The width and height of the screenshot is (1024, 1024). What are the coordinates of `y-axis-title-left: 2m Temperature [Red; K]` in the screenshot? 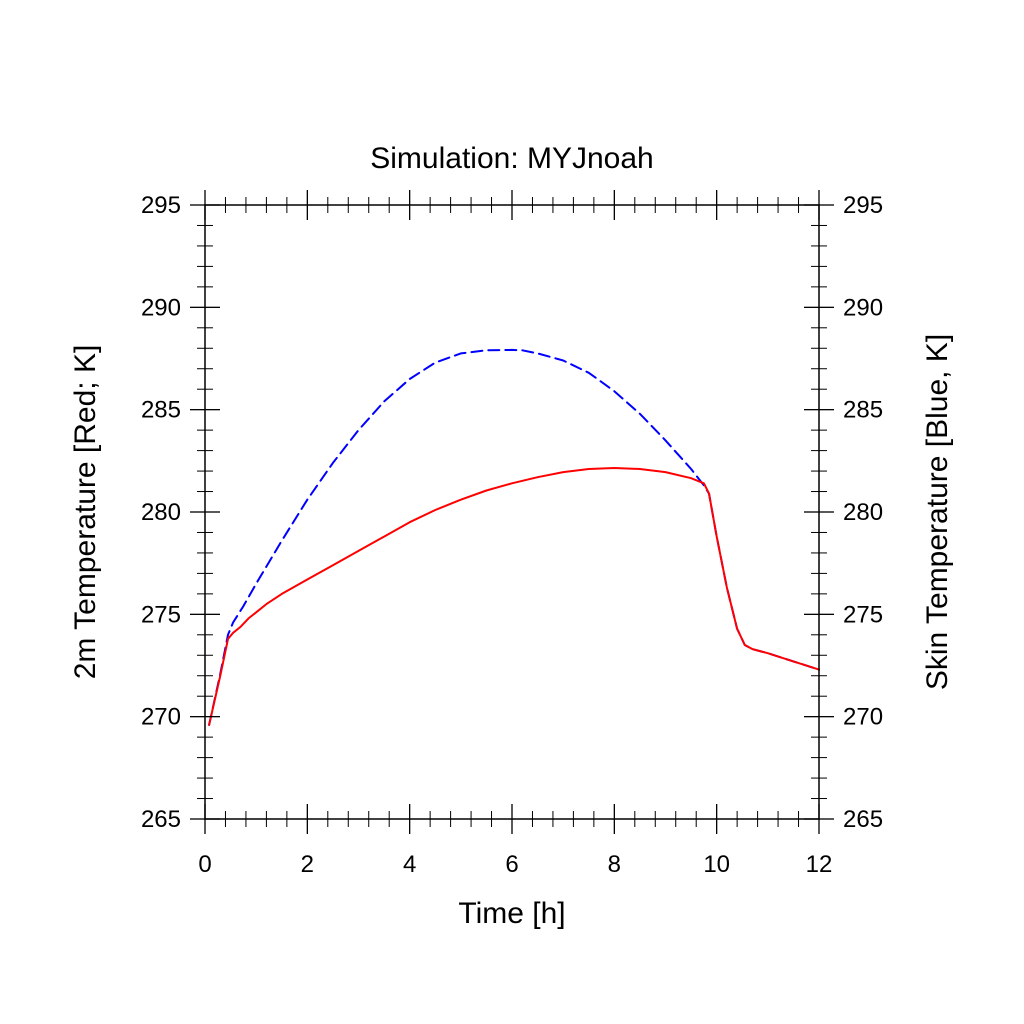 It's located at (85, 512).